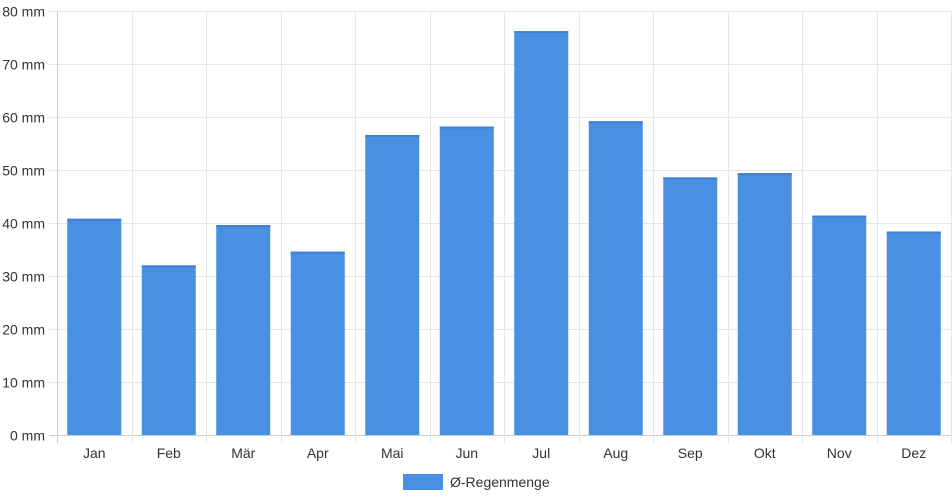 The image size is (952, 500). Describe the element at coordinates (27, 436) in the screenshot. I see `y-tick-label: 0 mm` at that location.